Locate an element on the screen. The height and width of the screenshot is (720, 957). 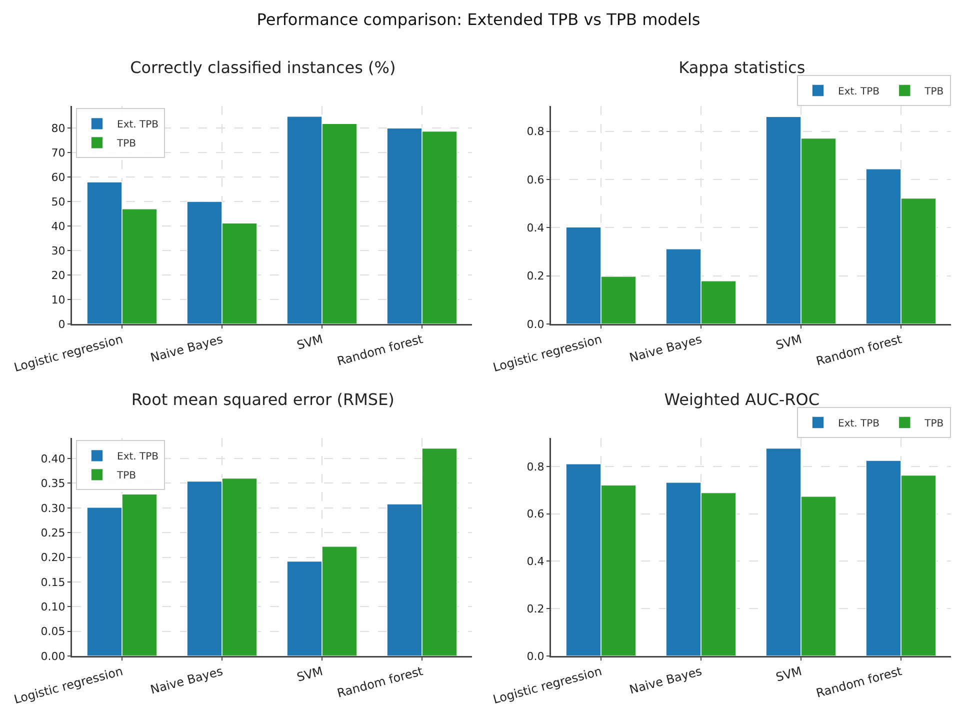
text: Performance comparison: Extended TPB vs TPB models is located at coordinates (479, 19).